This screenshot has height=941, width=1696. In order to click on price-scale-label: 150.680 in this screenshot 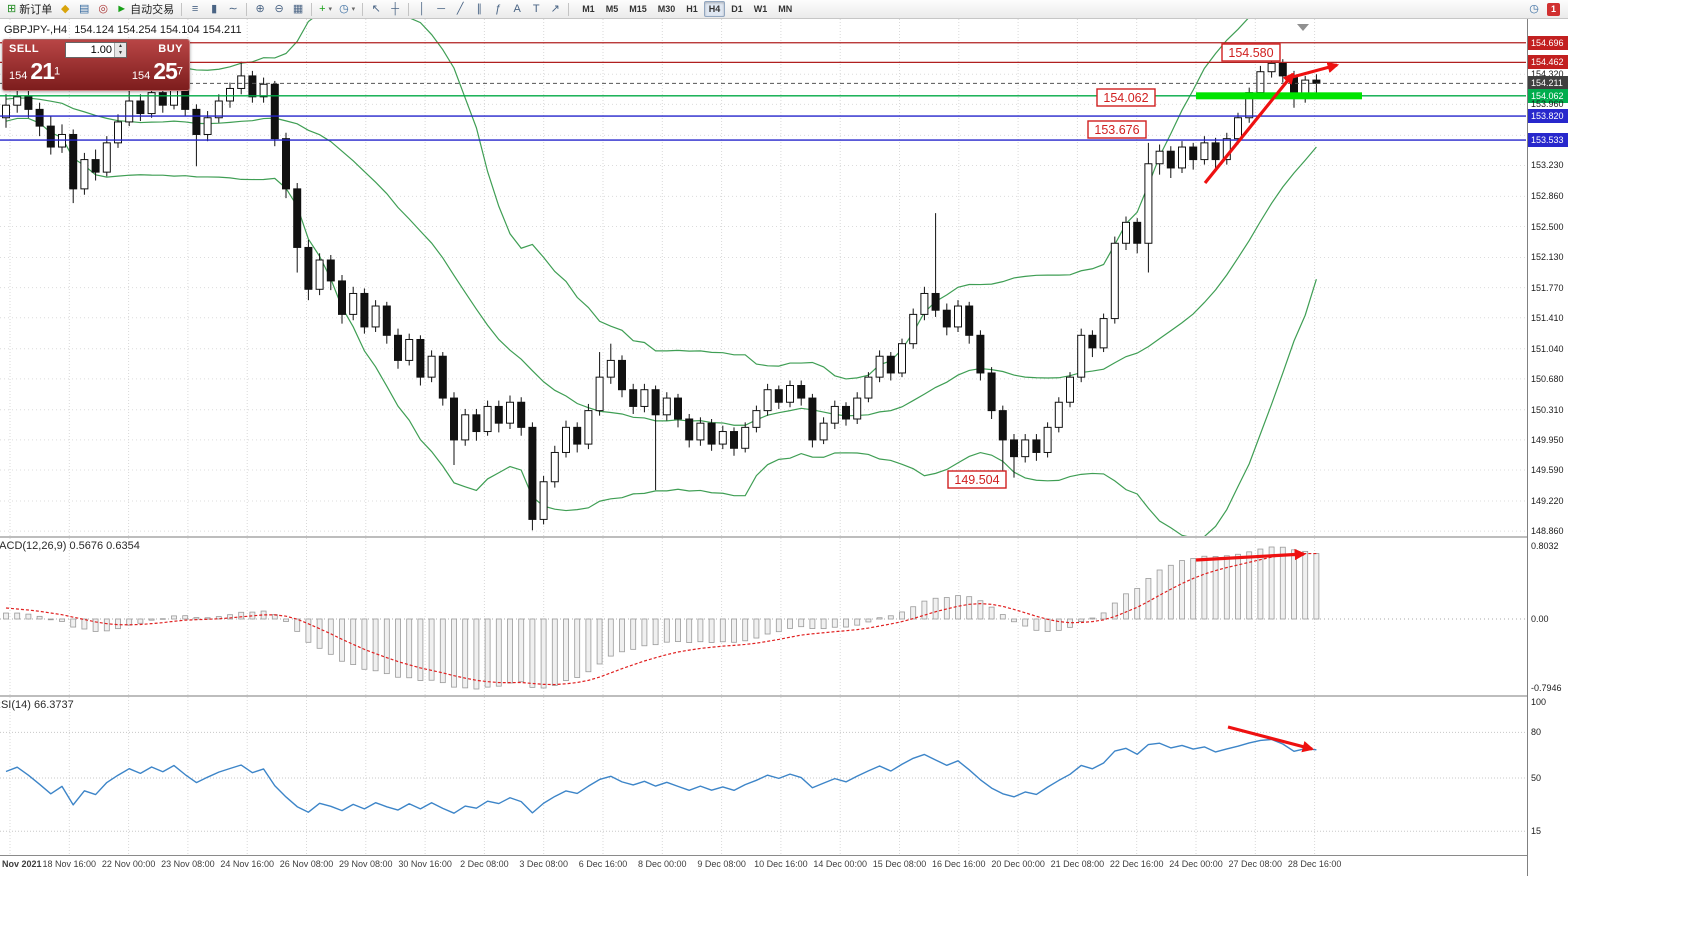, I will do `click(1547, 378)`.